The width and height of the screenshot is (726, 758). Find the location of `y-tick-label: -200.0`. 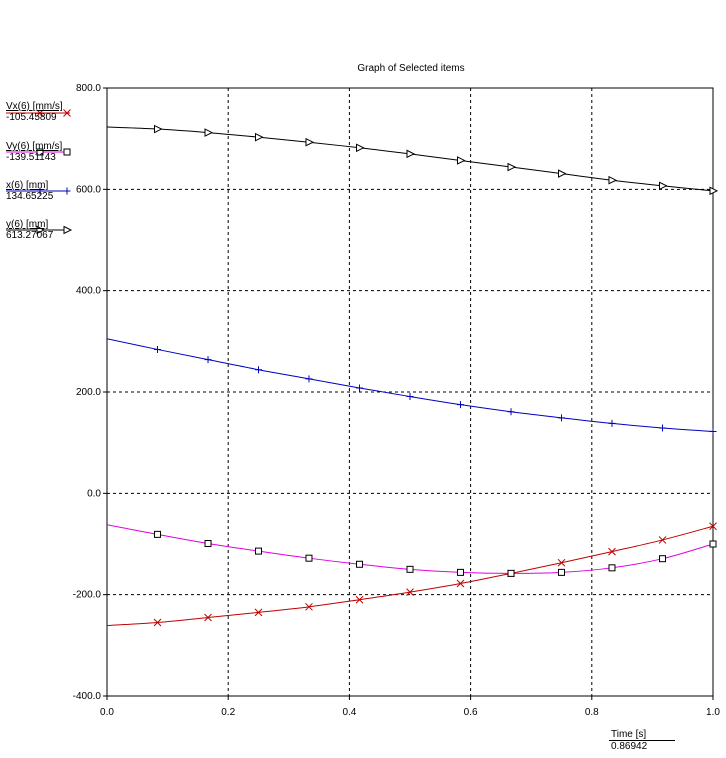

y-tick-label: -200.0 is located at coordinates (87, 595).